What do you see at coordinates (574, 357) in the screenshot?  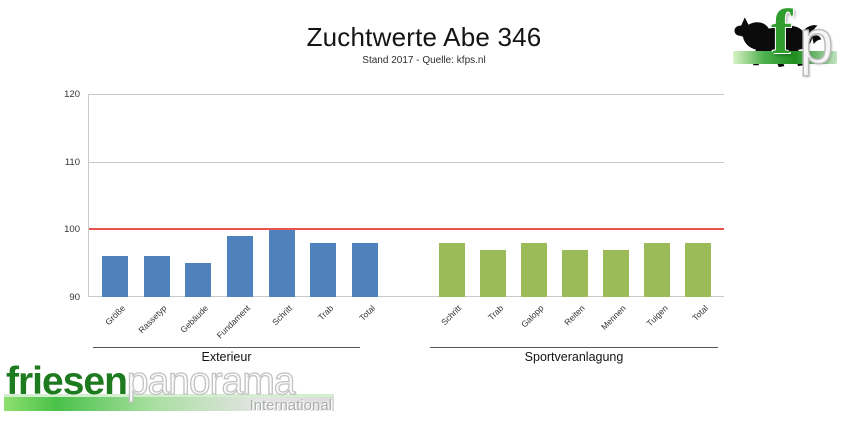 I see `group-label-1: Sportveranlagung` at bounding box center [574, 357].